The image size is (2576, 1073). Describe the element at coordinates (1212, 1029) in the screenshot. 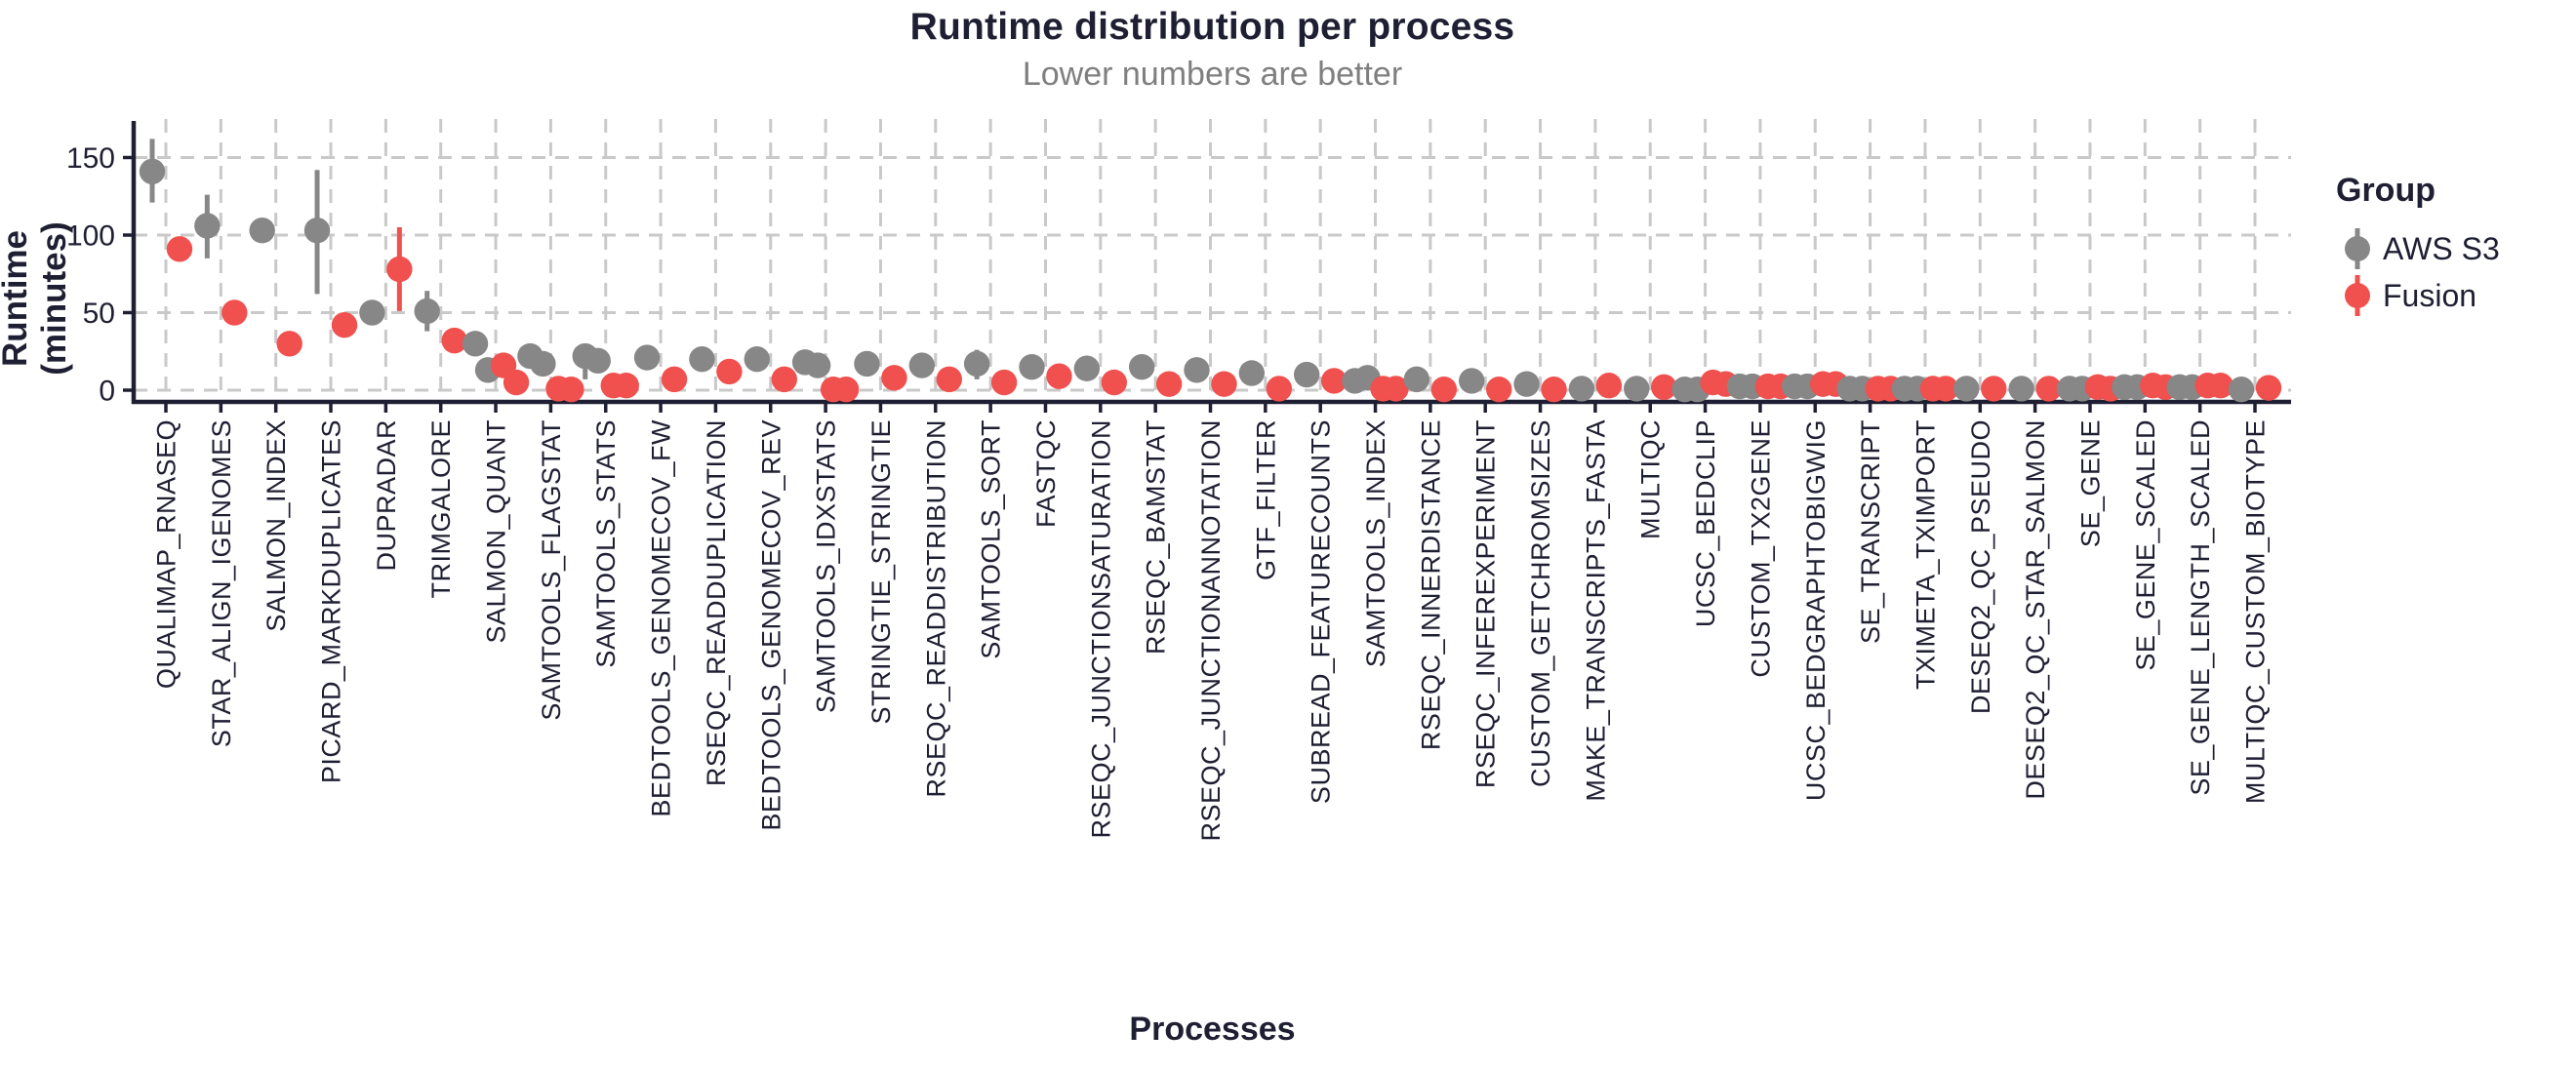

I see `x-axis-title: Processes` at that location.